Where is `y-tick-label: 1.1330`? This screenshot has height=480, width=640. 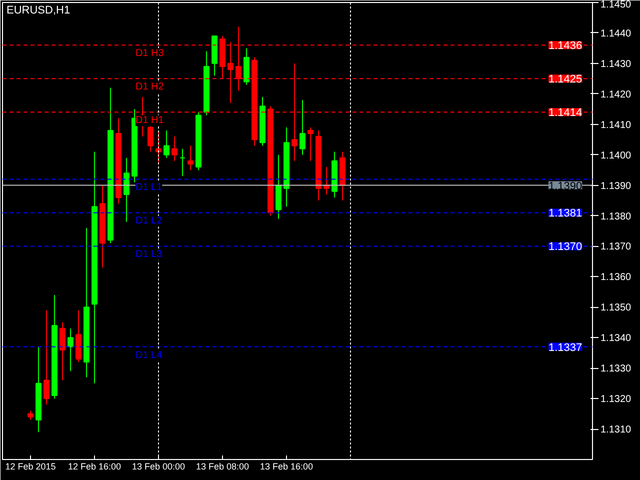 y-tick-label: 1.1330 is located at coordinates (616, 369).